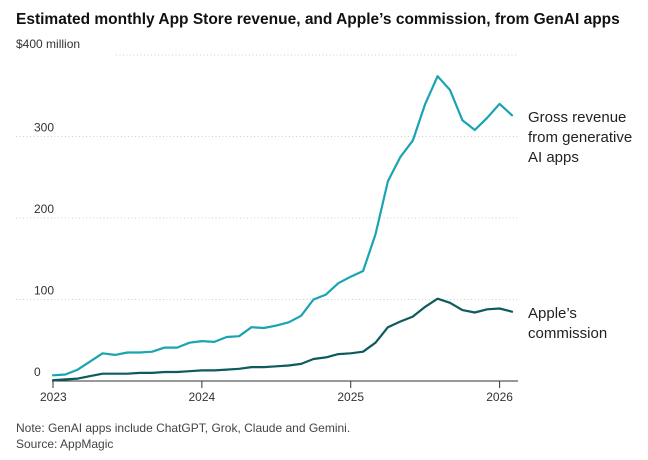 Image resolution: width=648 pixels, height=460 pixels. What do you see at coordinates (350, 397) in the screenshot?
I see `x-tick-label: 2025` at bounding box center [350, 397].